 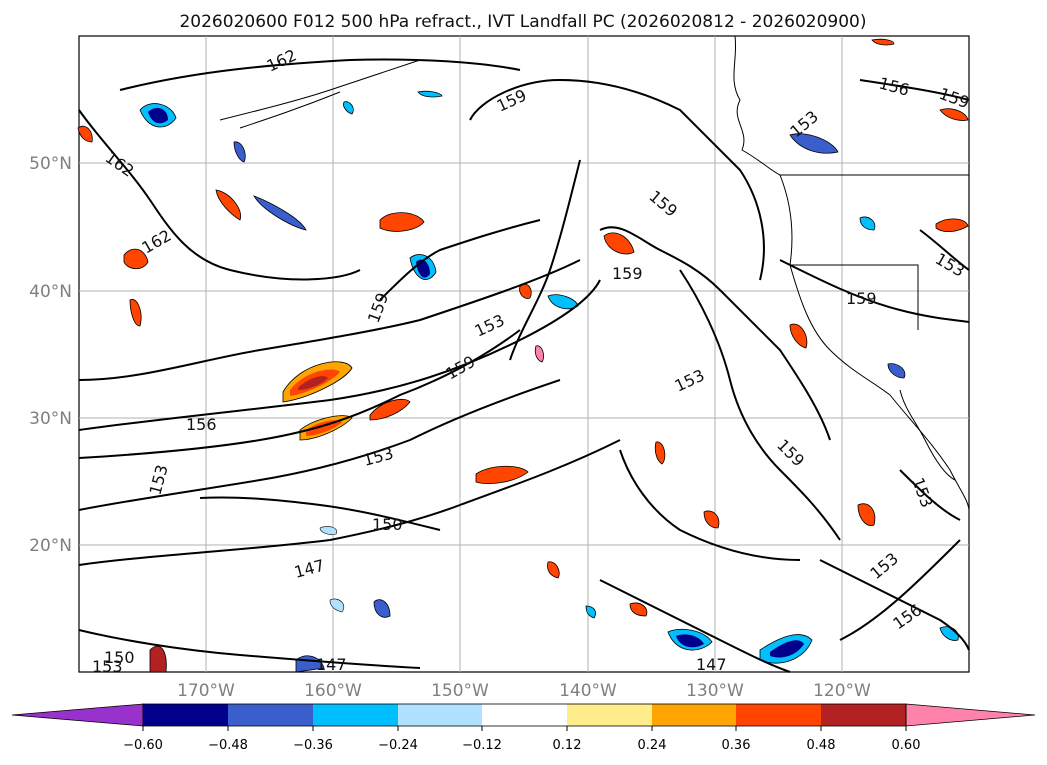 I want to click on colorbar-tick-label: 0.60, so click(x=906, y=745).